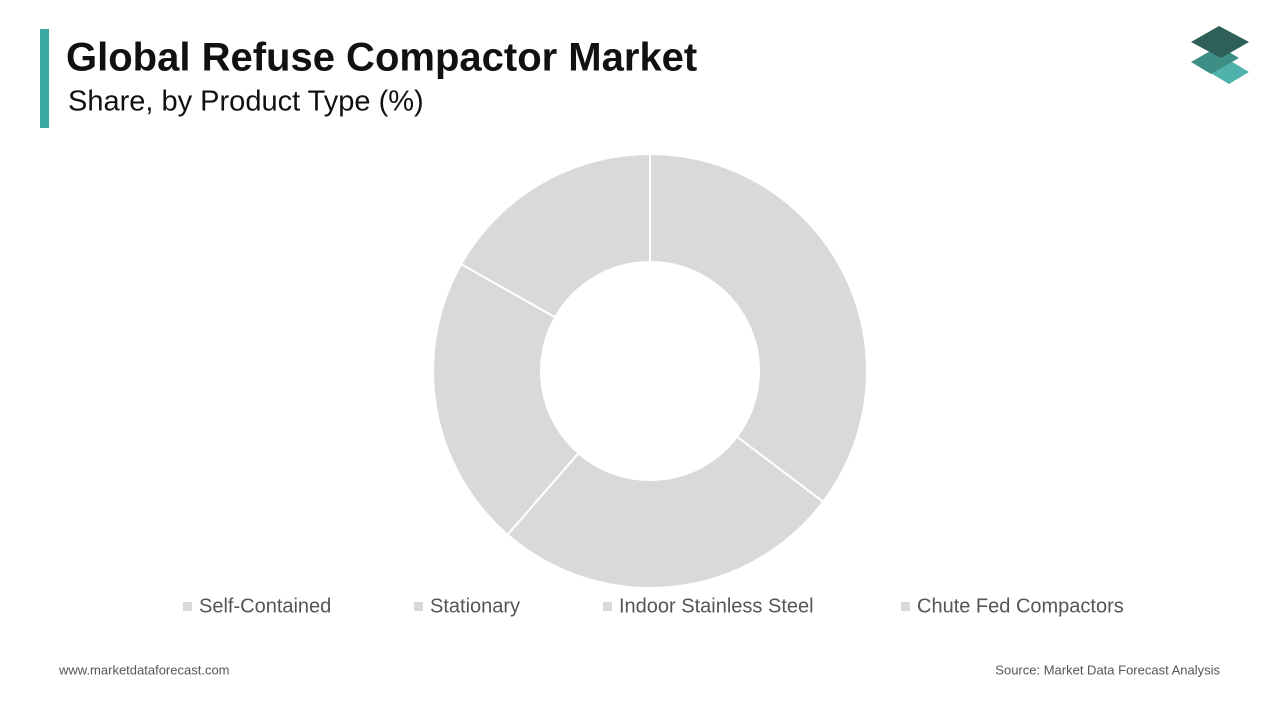 The height and width of the screenshot is (720, 1280). I want to click on chart-title: Global Refuse Compactor Market, so click(381, 58).